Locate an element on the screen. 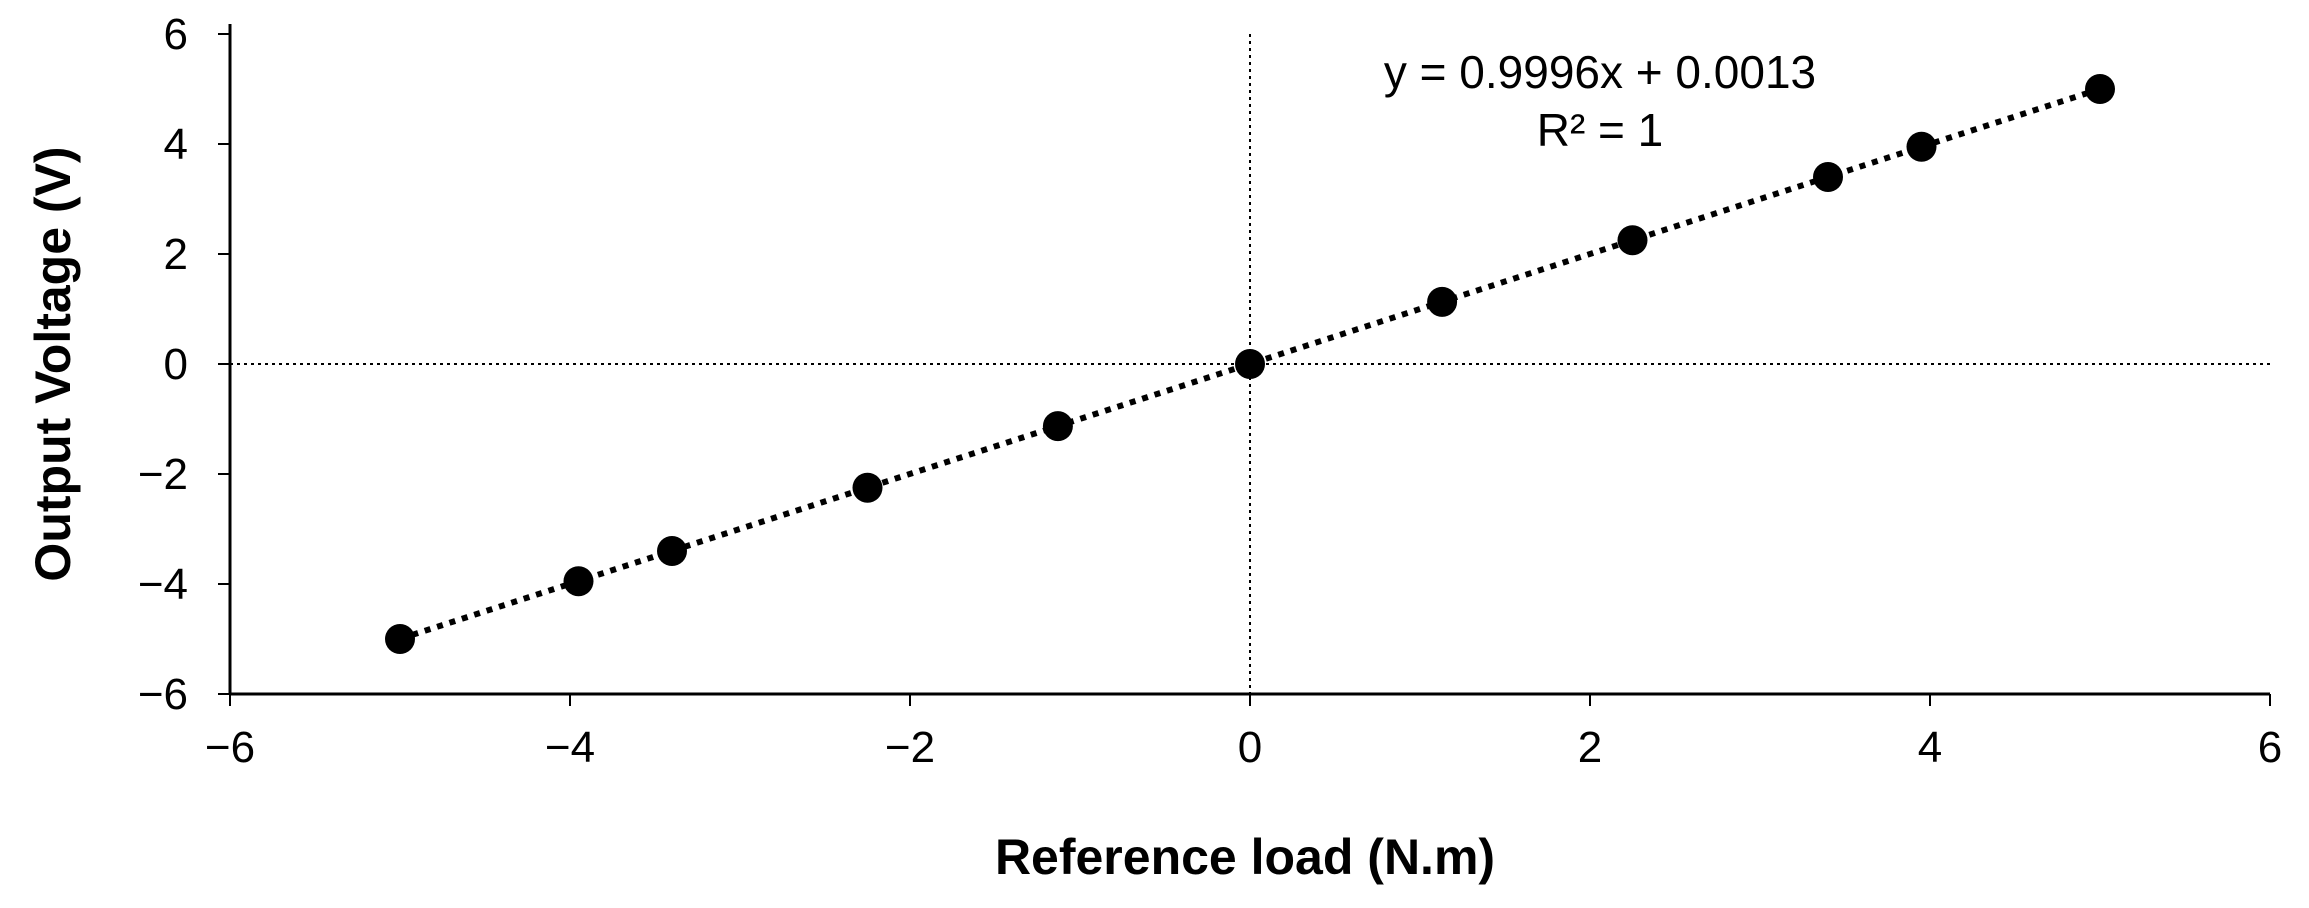  y-axis-ticks: −6 −4 −2 0 2 4 6 is located at coordinates (184, 364).